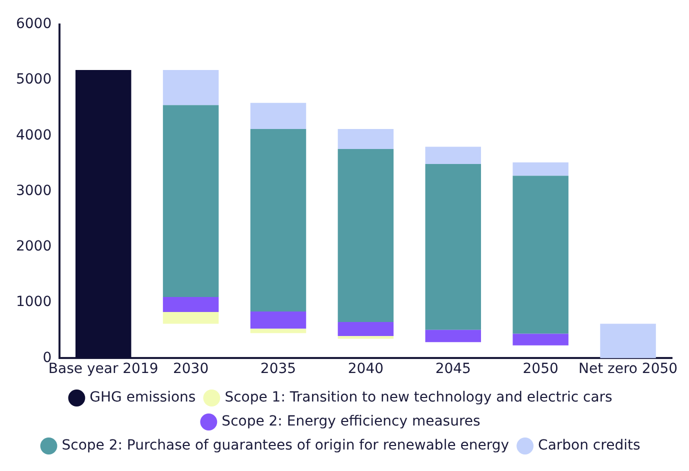  What do you see at coordinates (366, 369) in the screenshot?
I see `x-tick-label: 2040` at bounding box center [366, 369].